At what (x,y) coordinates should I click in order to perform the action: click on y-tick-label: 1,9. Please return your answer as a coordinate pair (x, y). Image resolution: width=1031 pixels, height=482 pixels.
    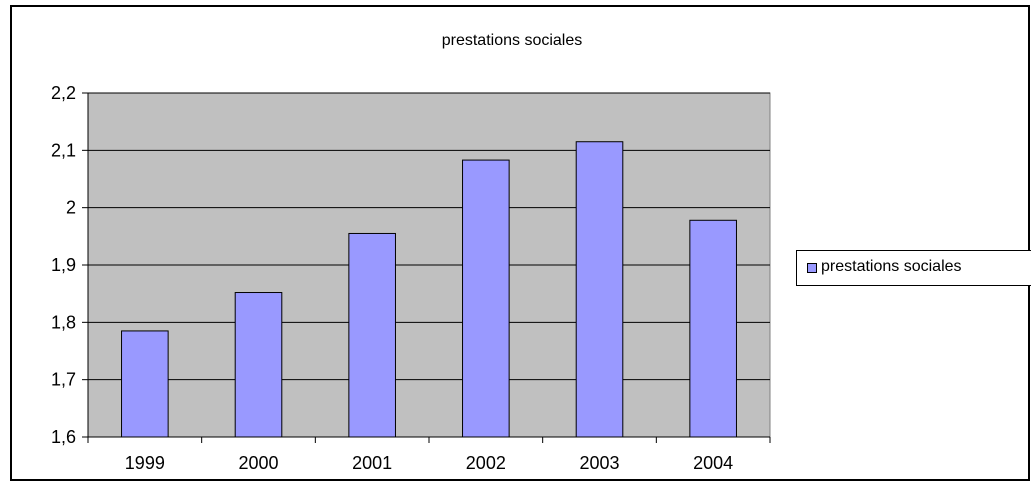
    Looking at the image, I should click on (63, 265).